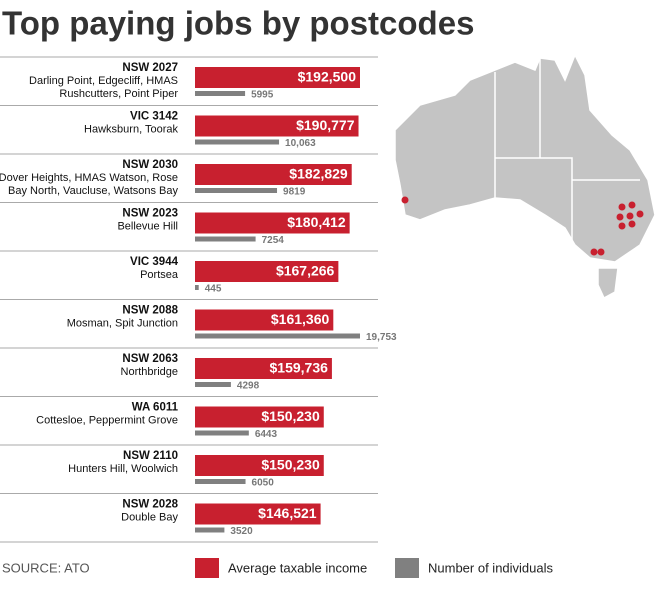 This screenshot has height=600, width=663. Describe the element at coordinates (213, 289) in the screenshot. I see `individuals-label: 445` at that location.